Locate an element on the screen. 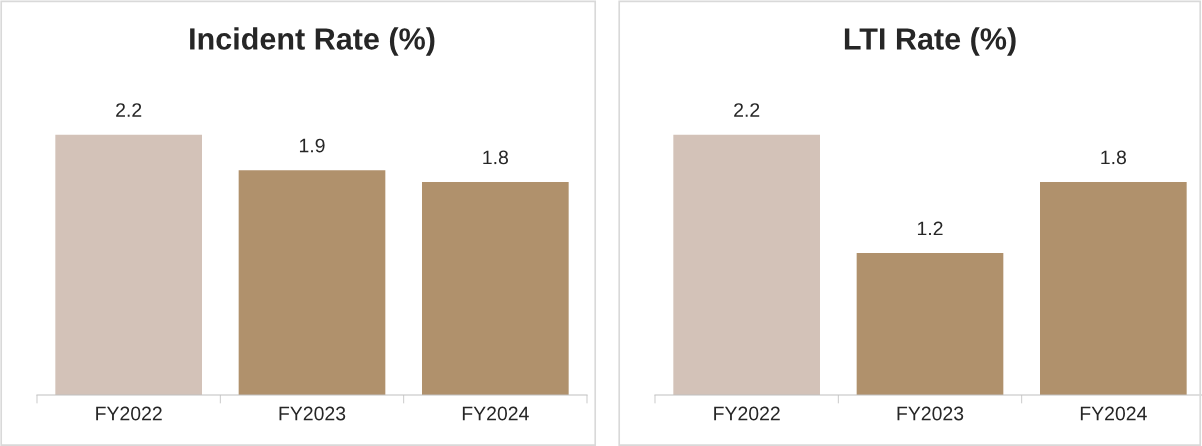 This screenshot has width=1202, height=446. data-label: 1.2 is located at coordinates (930, 228).